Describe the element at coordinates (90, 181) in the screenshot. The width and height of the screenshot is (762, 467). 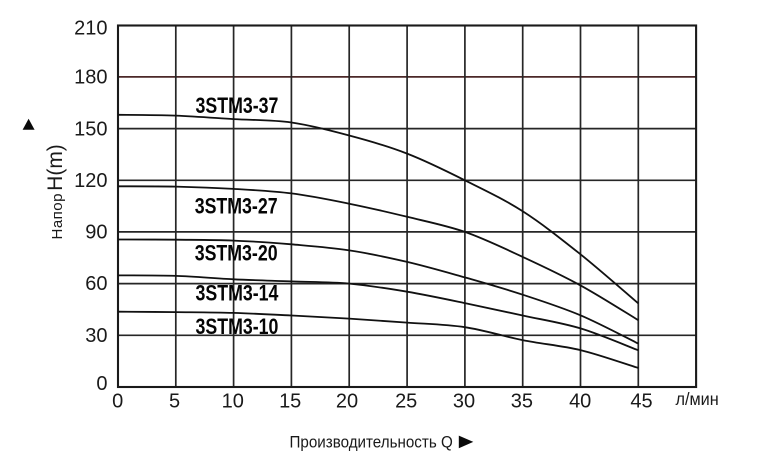
I see `svg-text: 120` at that location.